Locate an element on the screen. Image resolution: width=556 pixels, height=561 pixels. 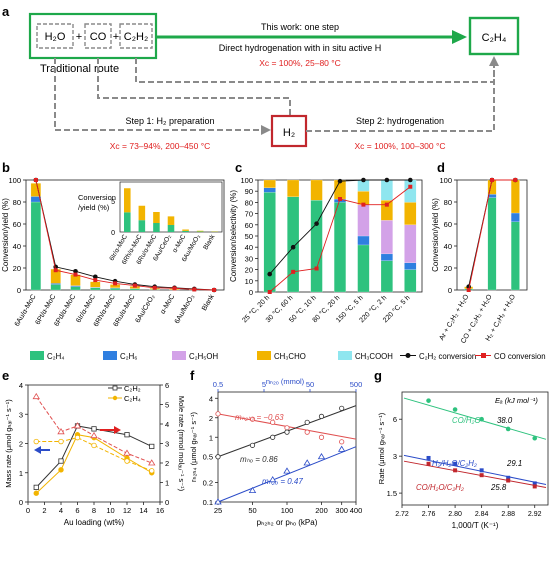
inset-y-tick-label: 0 is located at coordinates (113, 233).